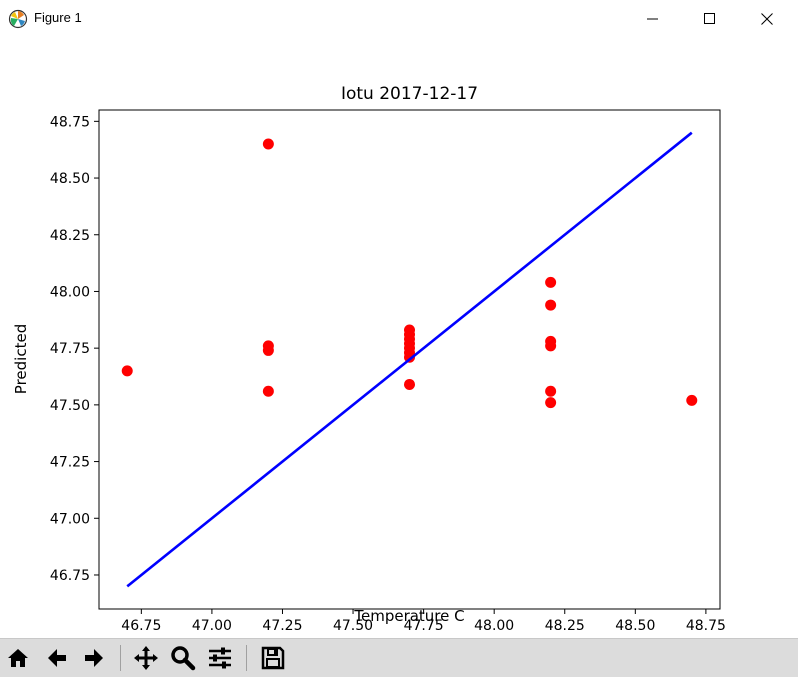 The image size is (798, 677). What do you see at coordinates (70, 463) in the screenshot?
I see `y-tick-label: 47.25` at bounding box center [70, 463].